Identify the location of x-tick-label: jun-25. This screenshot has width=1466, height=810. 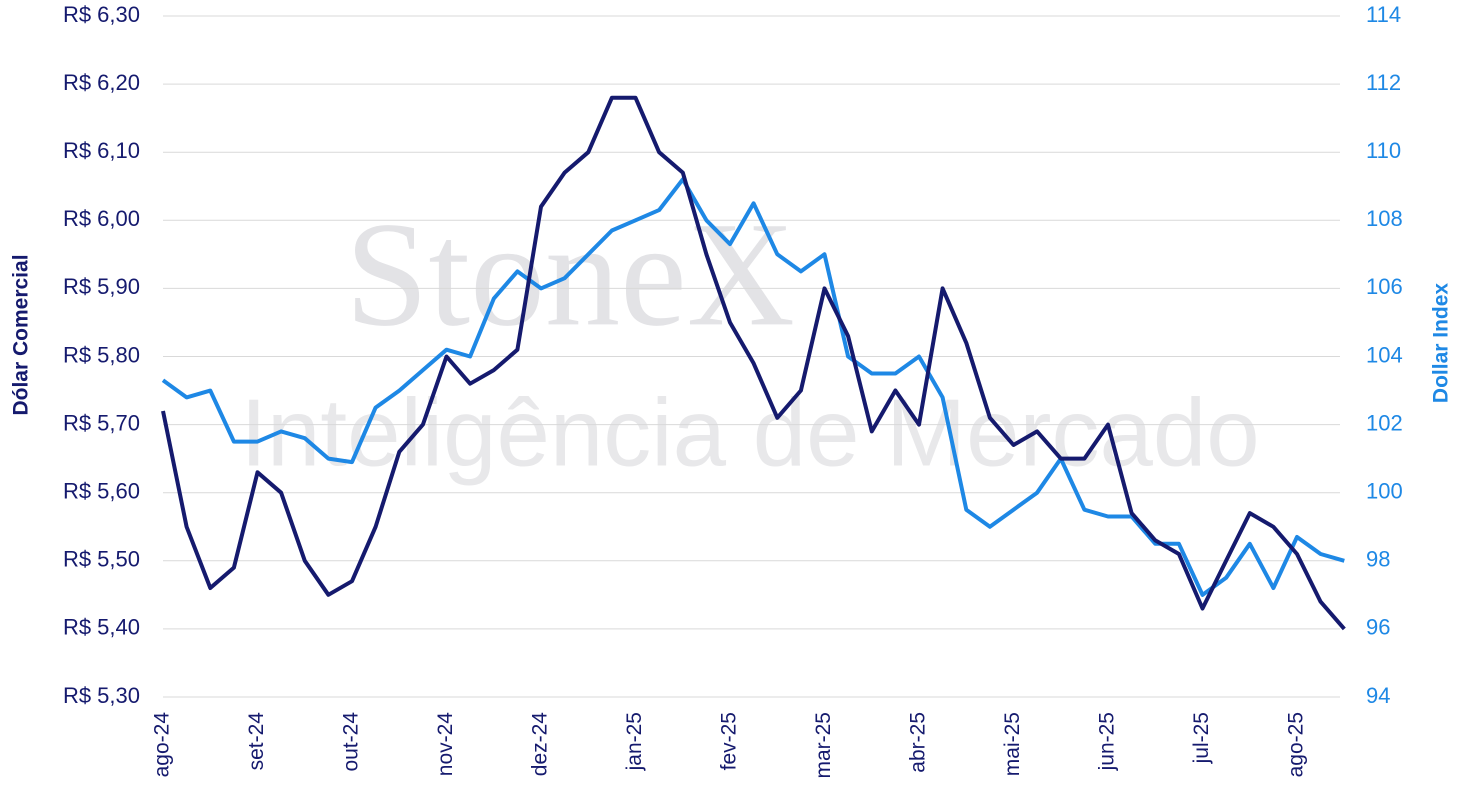
(1107, 741).